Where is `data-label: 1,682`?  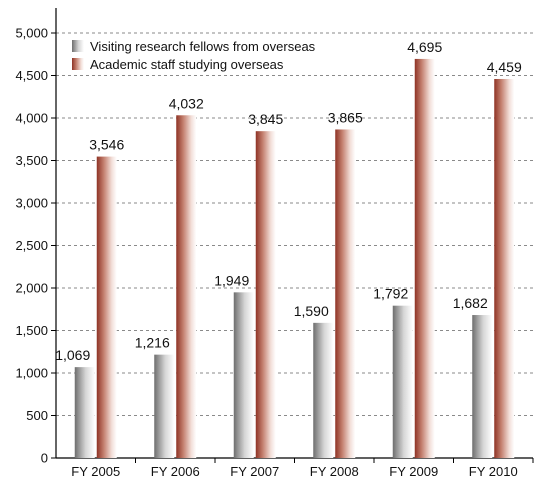
data-label: 1,682 is located at coordinates (470, 303).